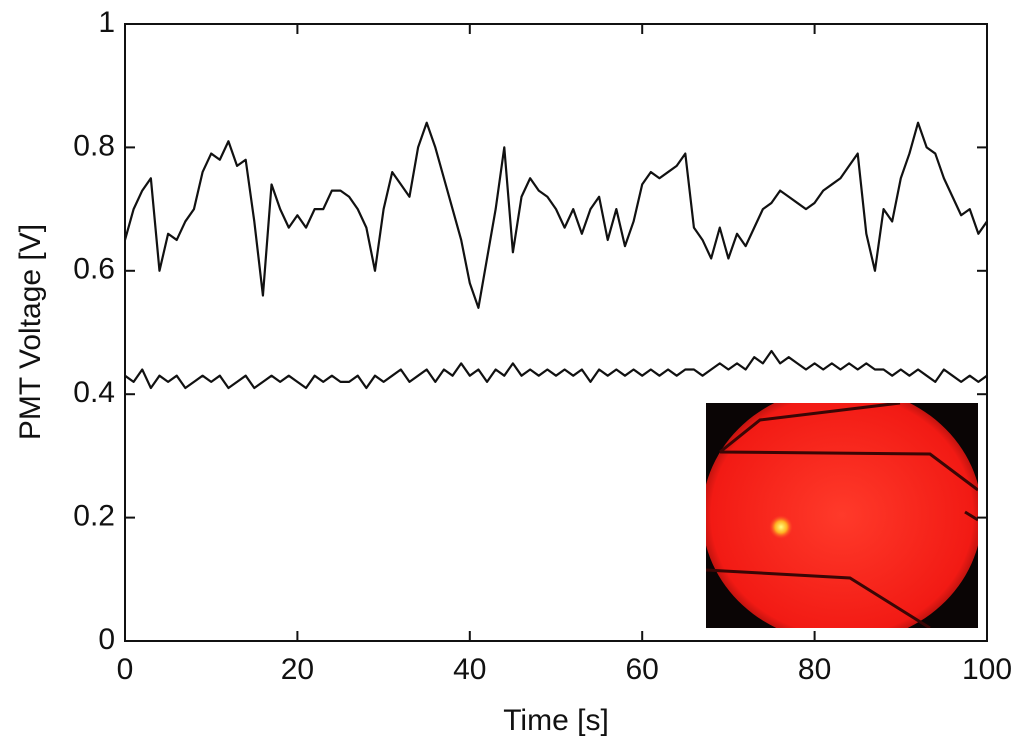  Describe the element at coordinates (556, 369) in the screenshot. I see `data-line` at that location.